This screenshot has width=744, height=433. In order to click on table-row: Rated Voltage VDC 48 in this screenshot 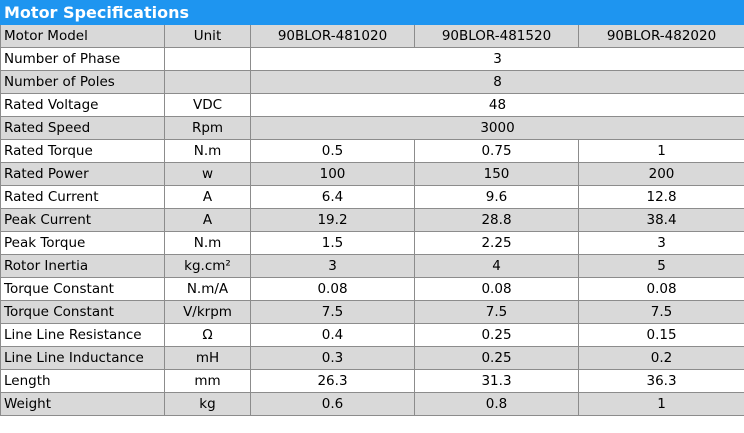, I will do `click(372, 105)`.